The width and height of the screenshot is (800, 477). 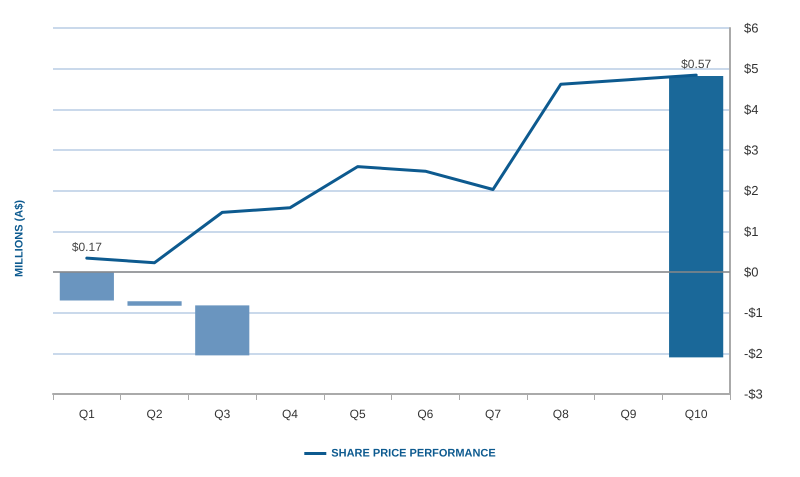 I want to click on data-label: $0.57, so click(x=696, y=64).